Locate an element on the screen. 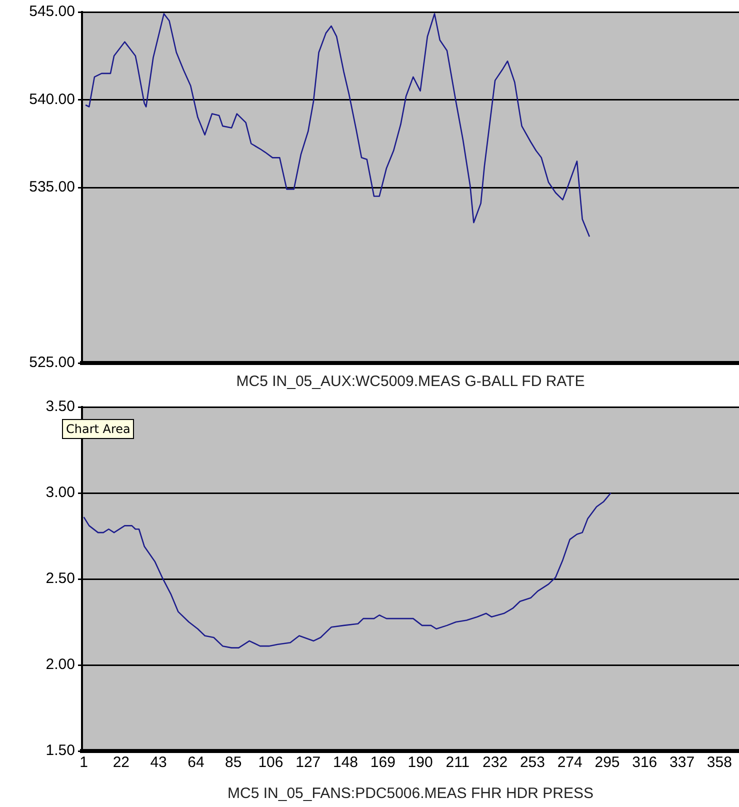 This screenshot has width=739, height=807. x-tick-label: 337 is located at coordinates (682, 763).